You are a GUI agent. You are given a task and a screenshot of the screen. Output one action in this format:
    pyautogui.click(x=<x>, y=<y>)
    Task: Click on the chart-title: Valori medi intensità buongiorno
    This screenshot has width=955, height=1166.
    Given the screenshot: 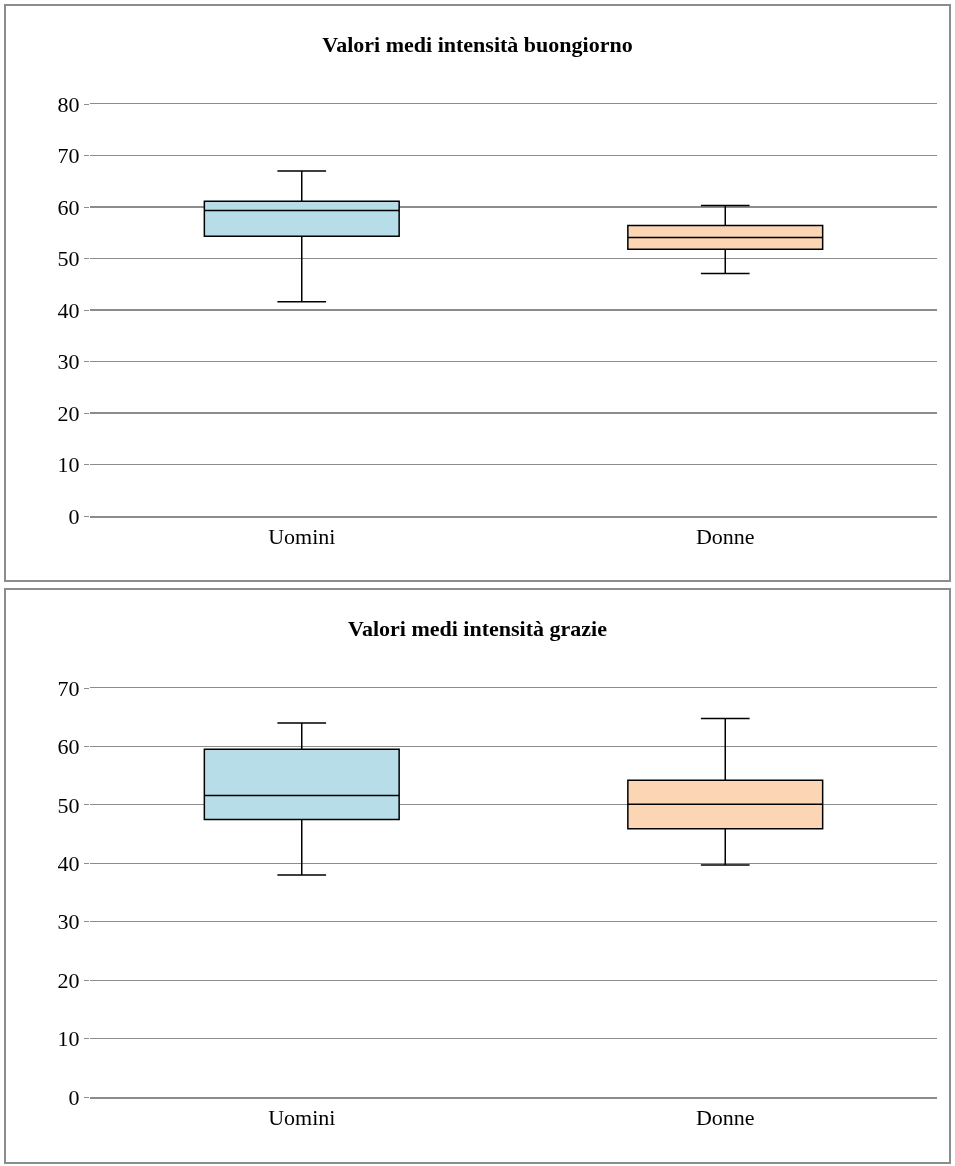 What is the action you would take?
    pyautogui.click(x=477, y=44)
    